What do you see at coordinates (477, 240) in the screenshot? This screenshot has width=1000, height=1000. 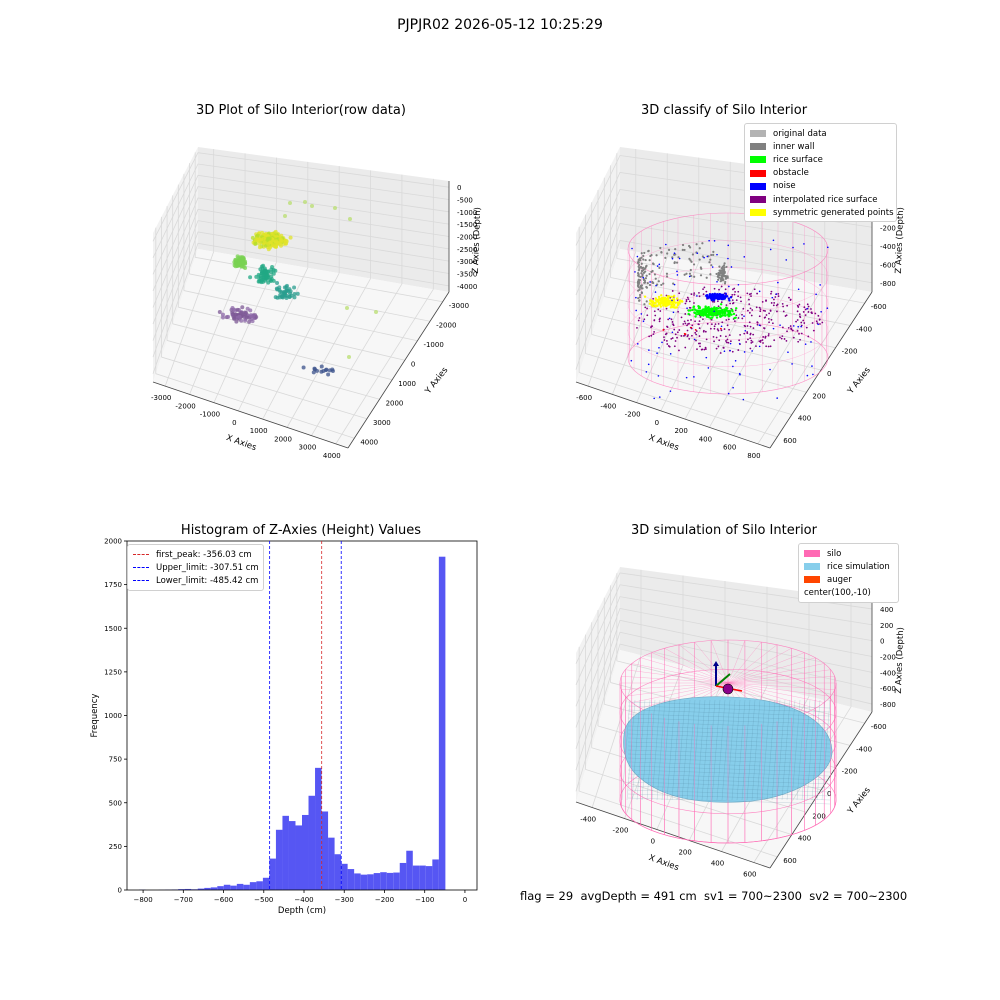 I see `p1-zlabel: Z Axies (Depth)` at bounding box center [477, 240].